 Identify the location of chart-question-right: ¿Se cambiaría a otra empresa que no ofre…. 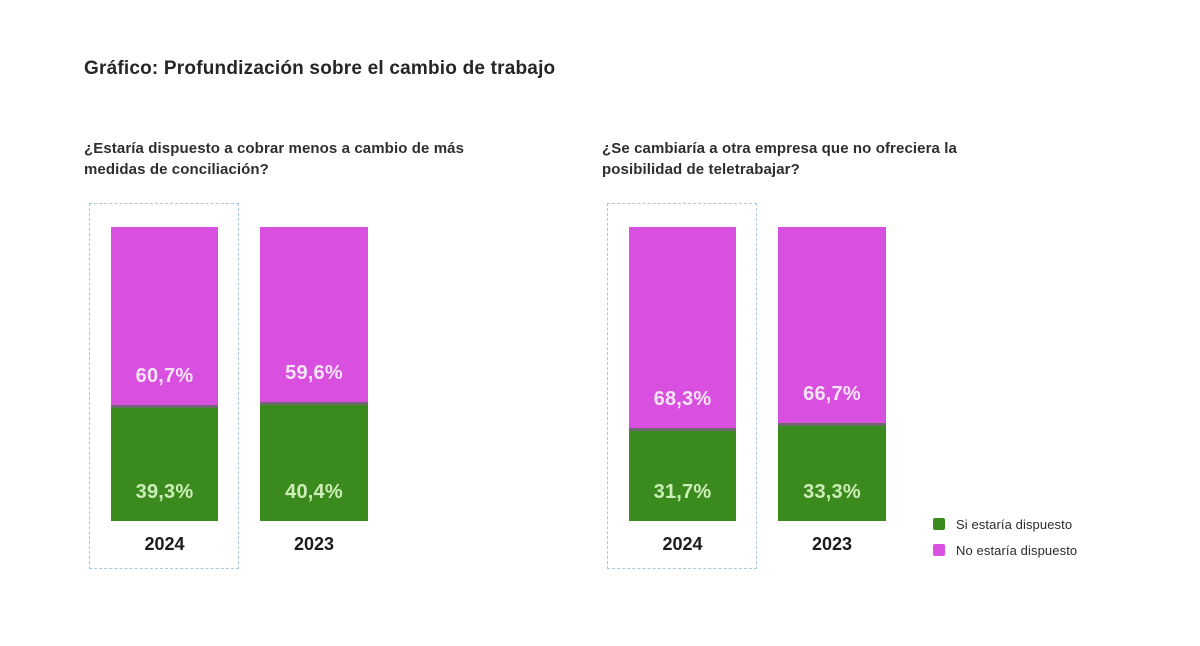
(779, 159).